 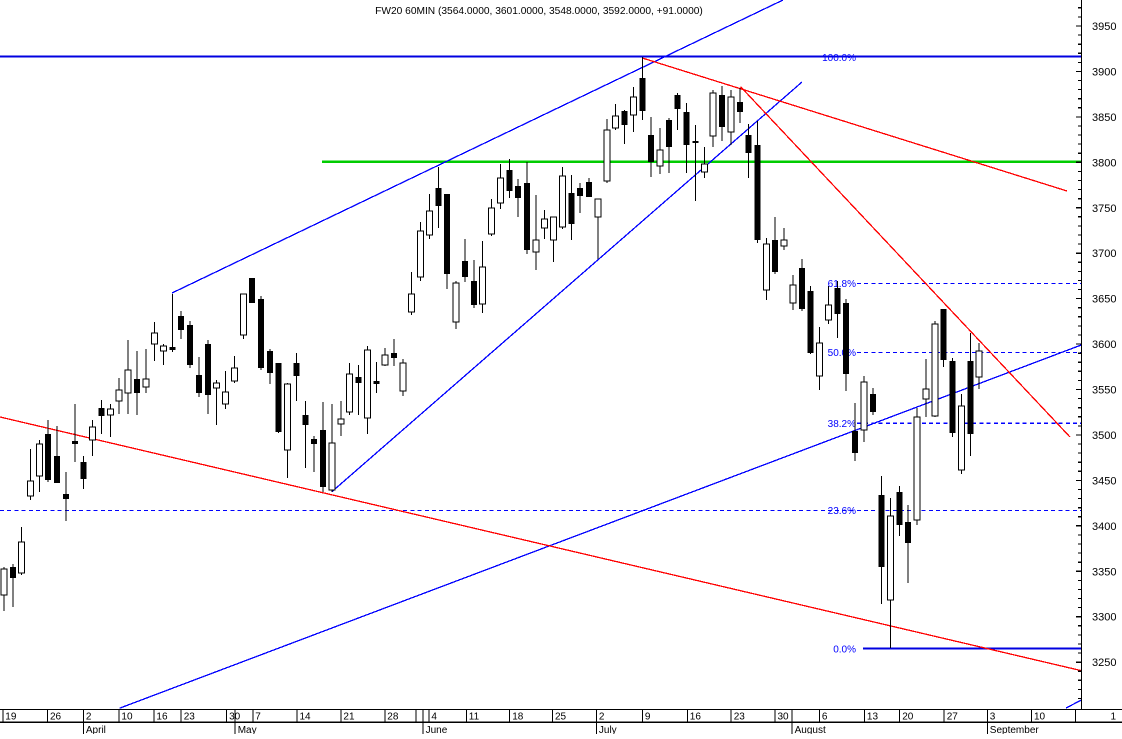 What do you see at coordinates (993, 716) in the screenshot?
I see `svg-text: 3` at bounding box center [993, 716].